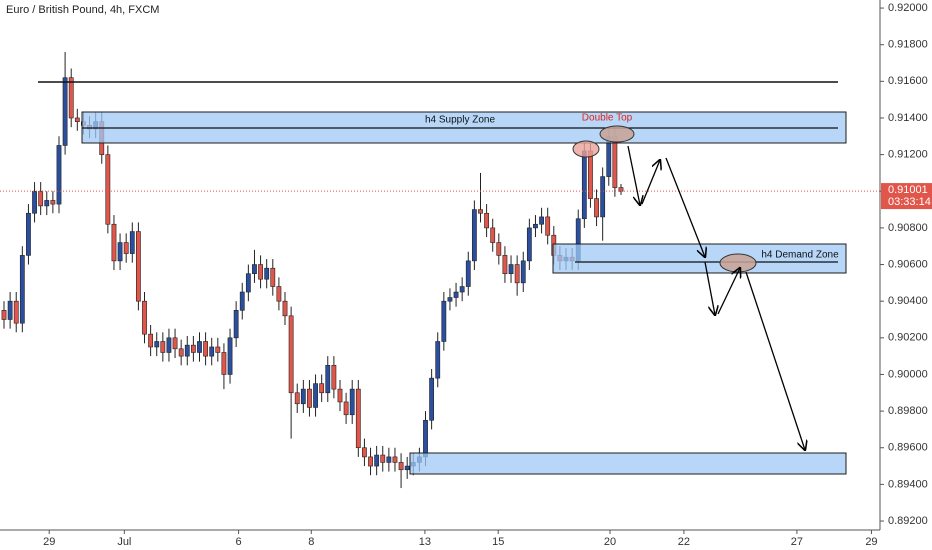 The width and height of the screenshot is (932, 550). What do you see at coordinates (498, 542) in the screenshot?
I see `x-tick-label: 15` at bounding box center [498, 542].